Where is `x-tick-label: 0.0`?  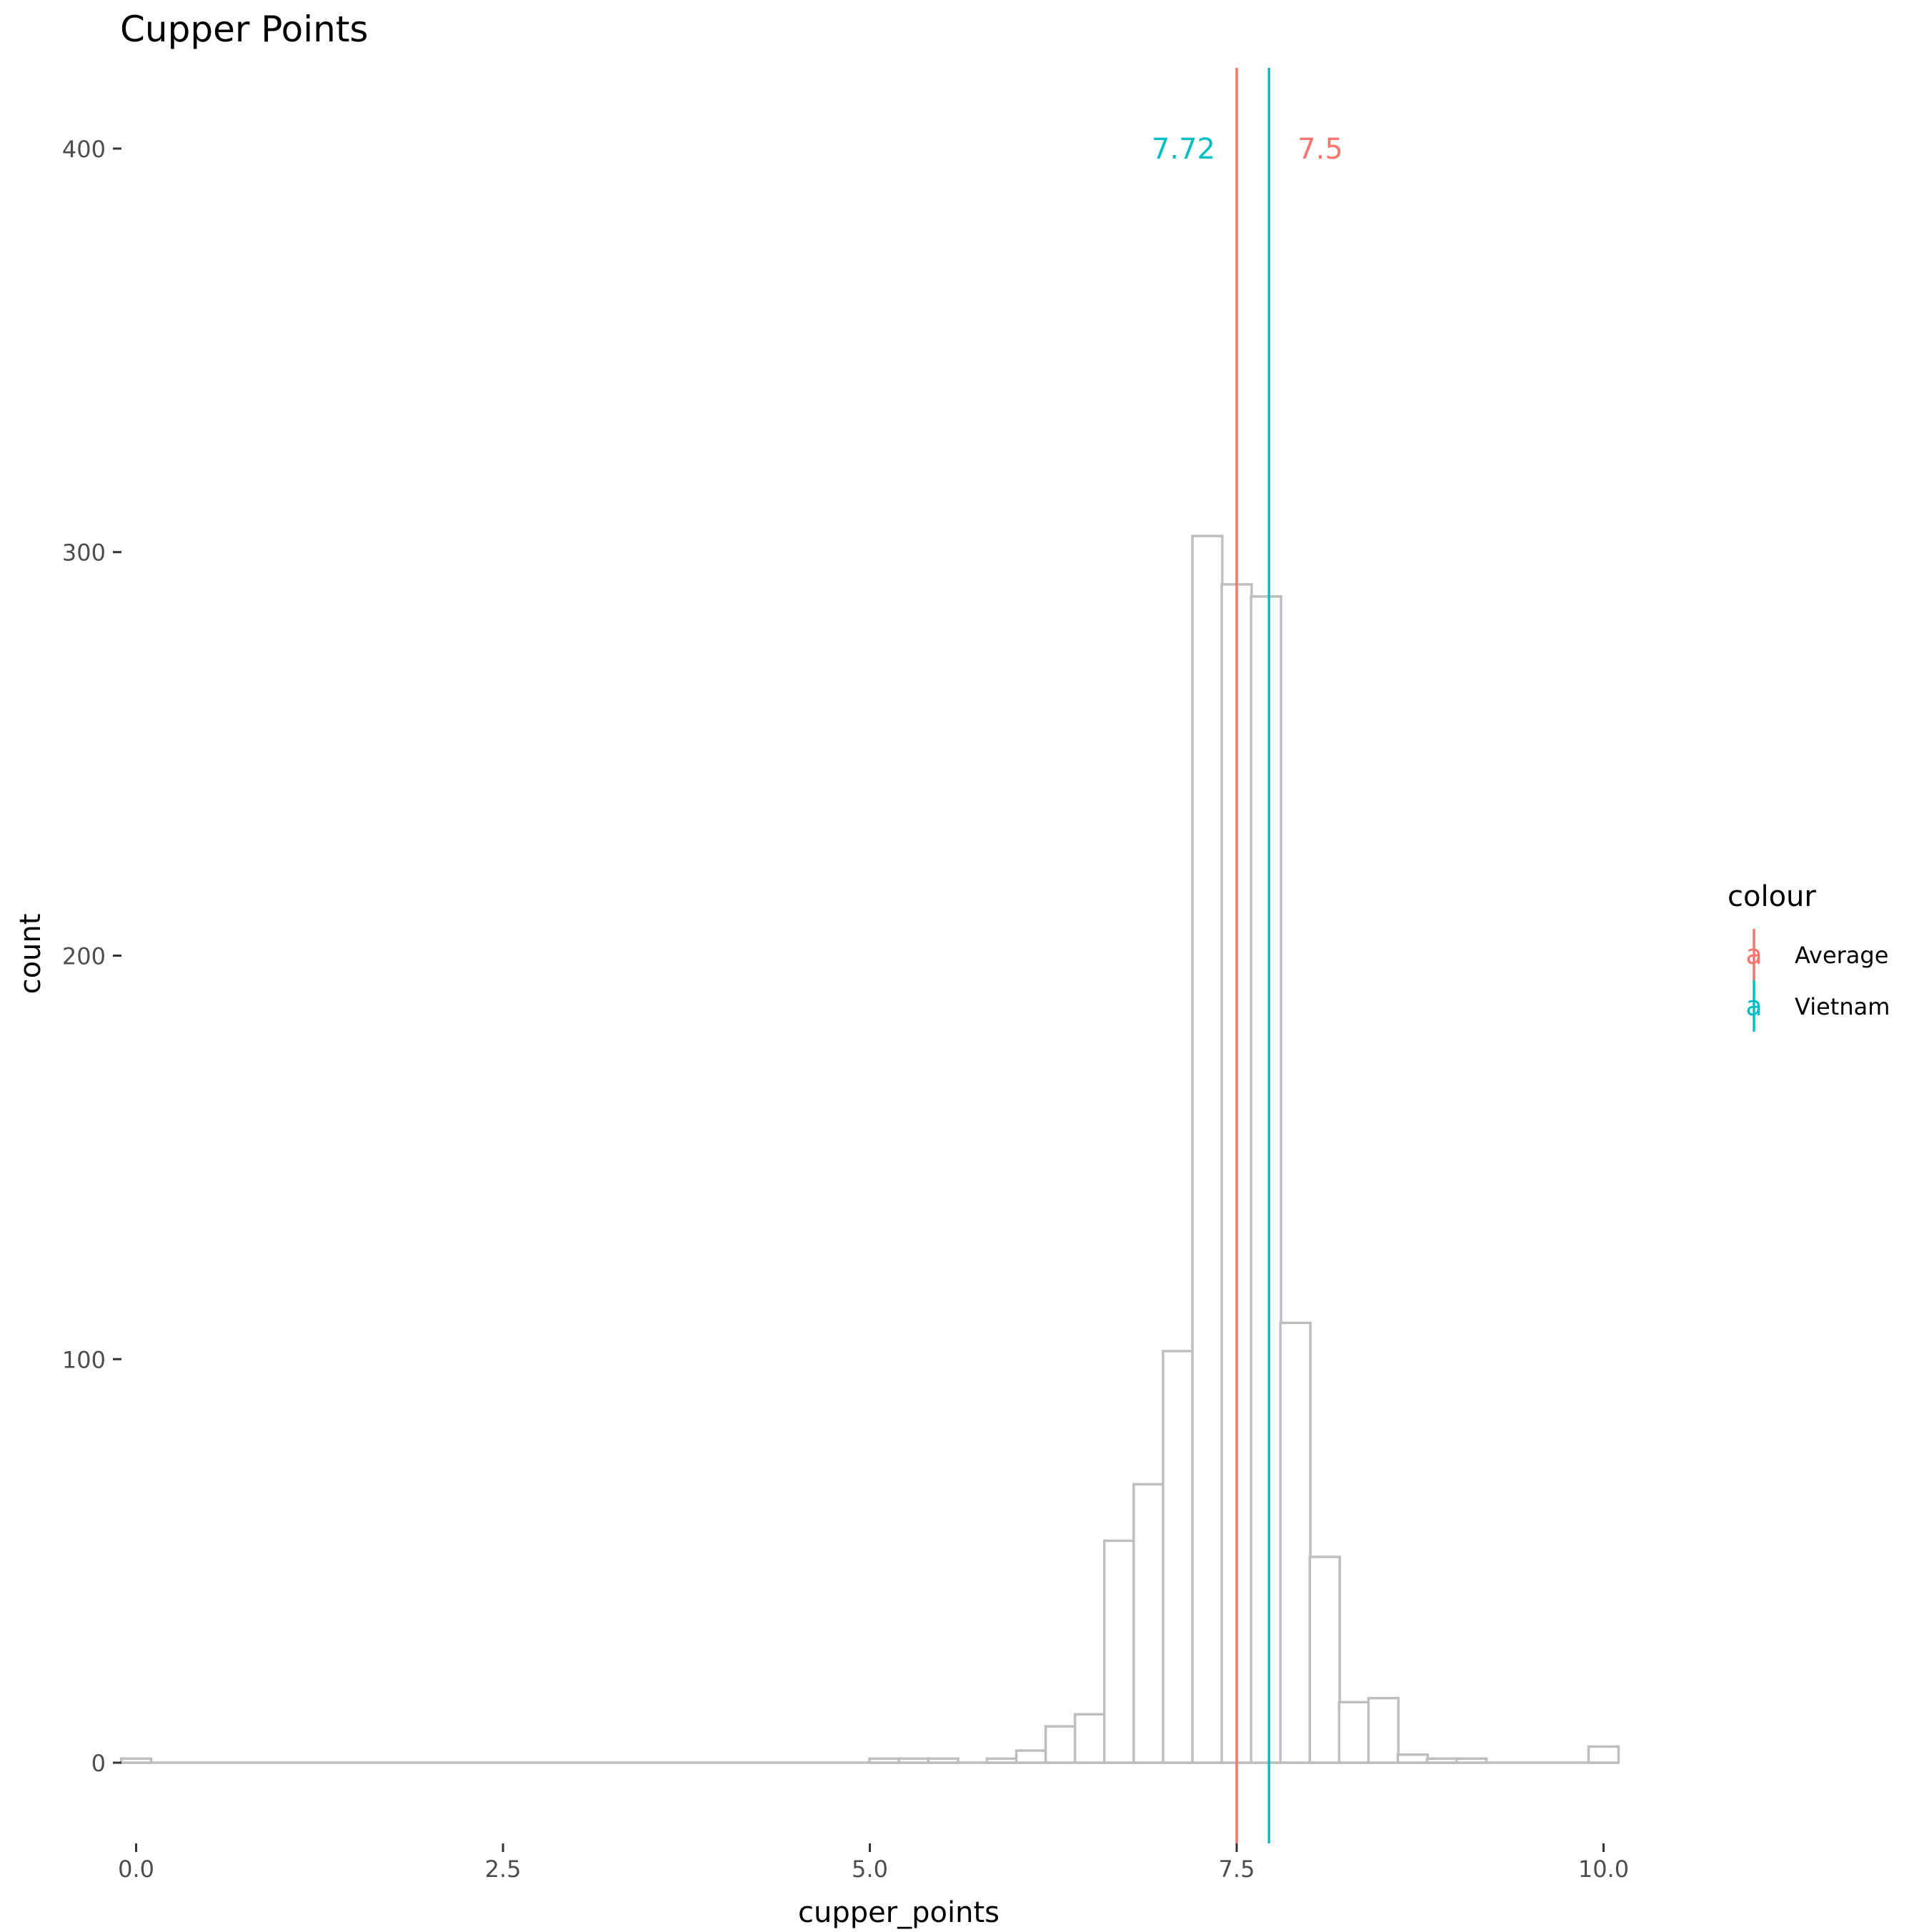 x-tick-label: 0.0 is located at coordinates (136, 1870).